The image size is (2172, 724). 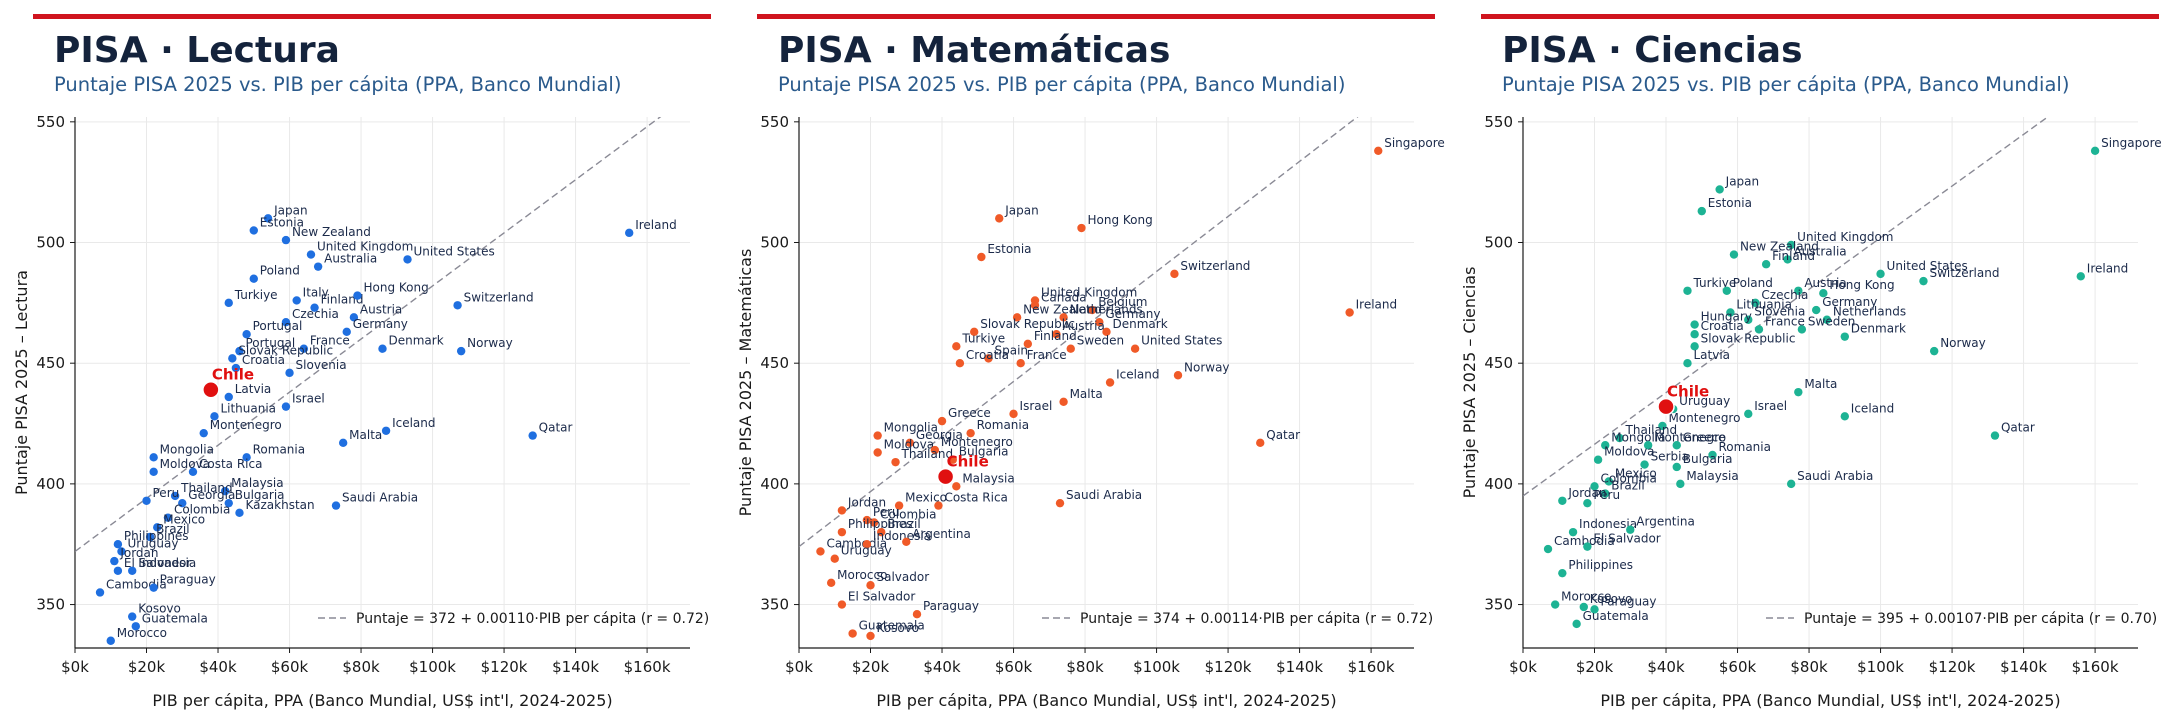 What do you see at coordinates (903, 577) in the screenshot?
I see `point-label: Salvador` at bounding box center [903, 577].